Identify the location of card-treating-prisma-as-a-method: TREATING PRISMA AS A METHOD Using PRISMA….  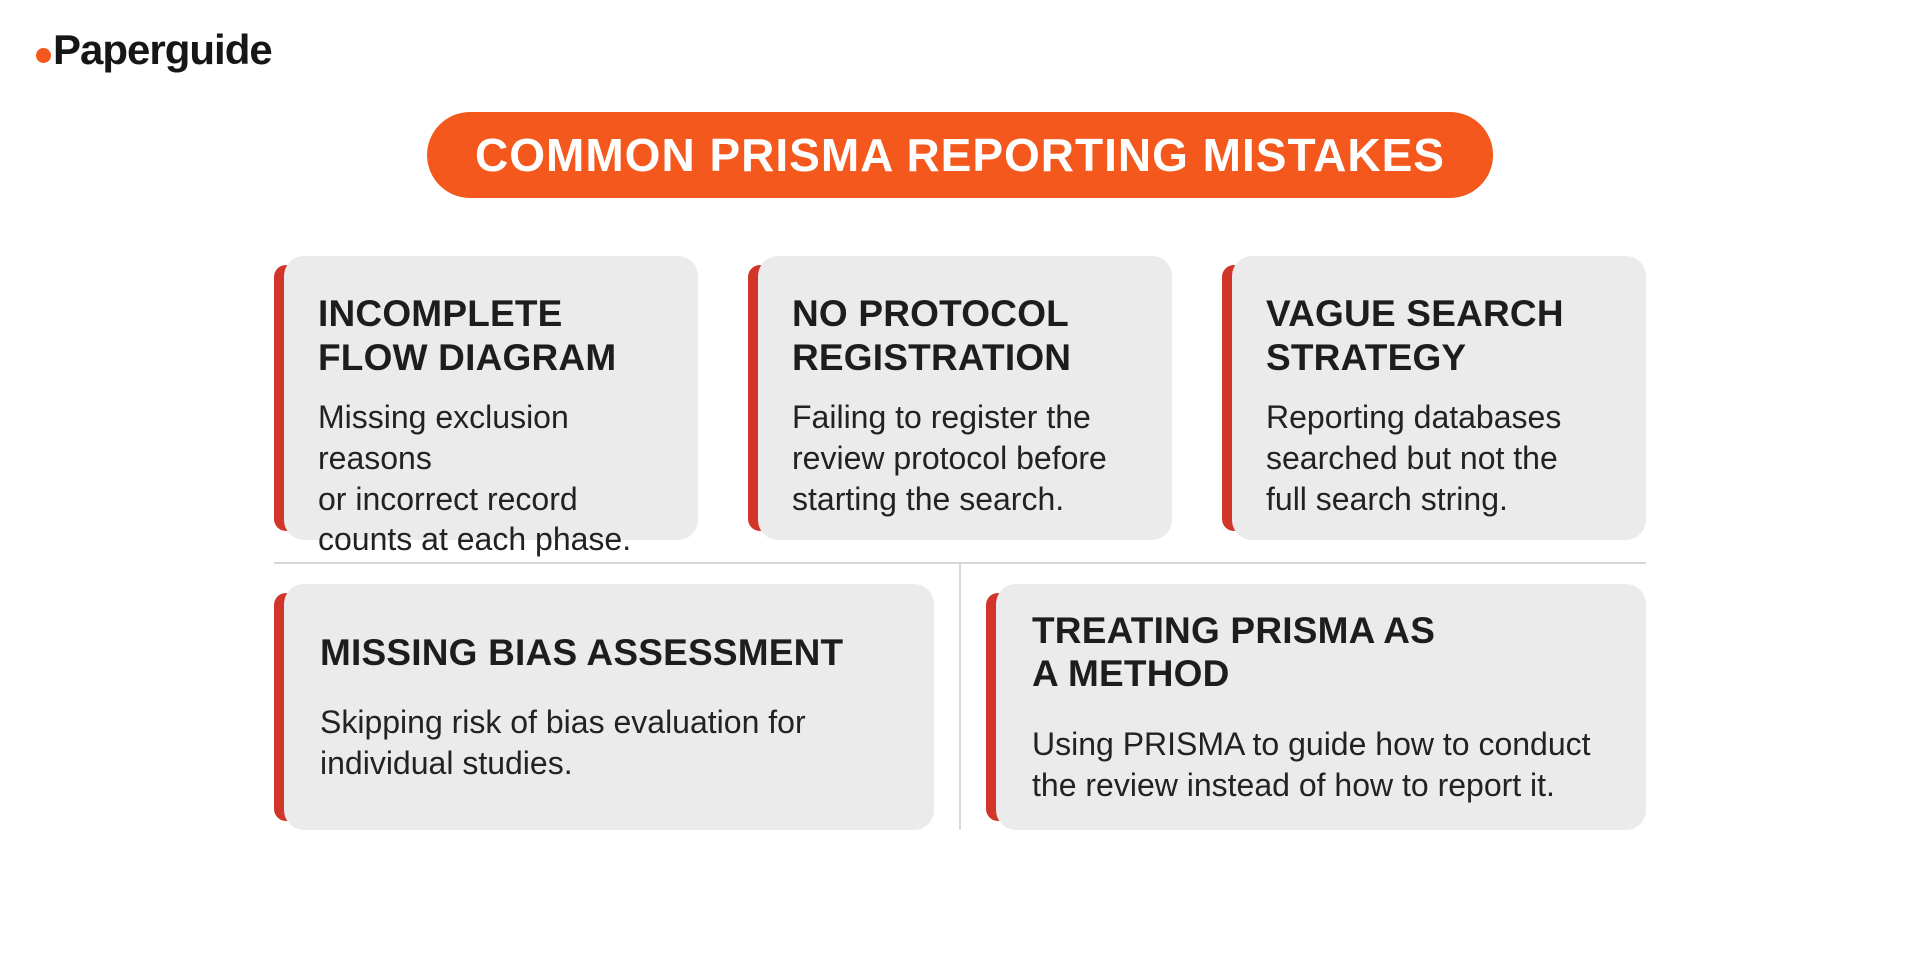
(1316, 707).